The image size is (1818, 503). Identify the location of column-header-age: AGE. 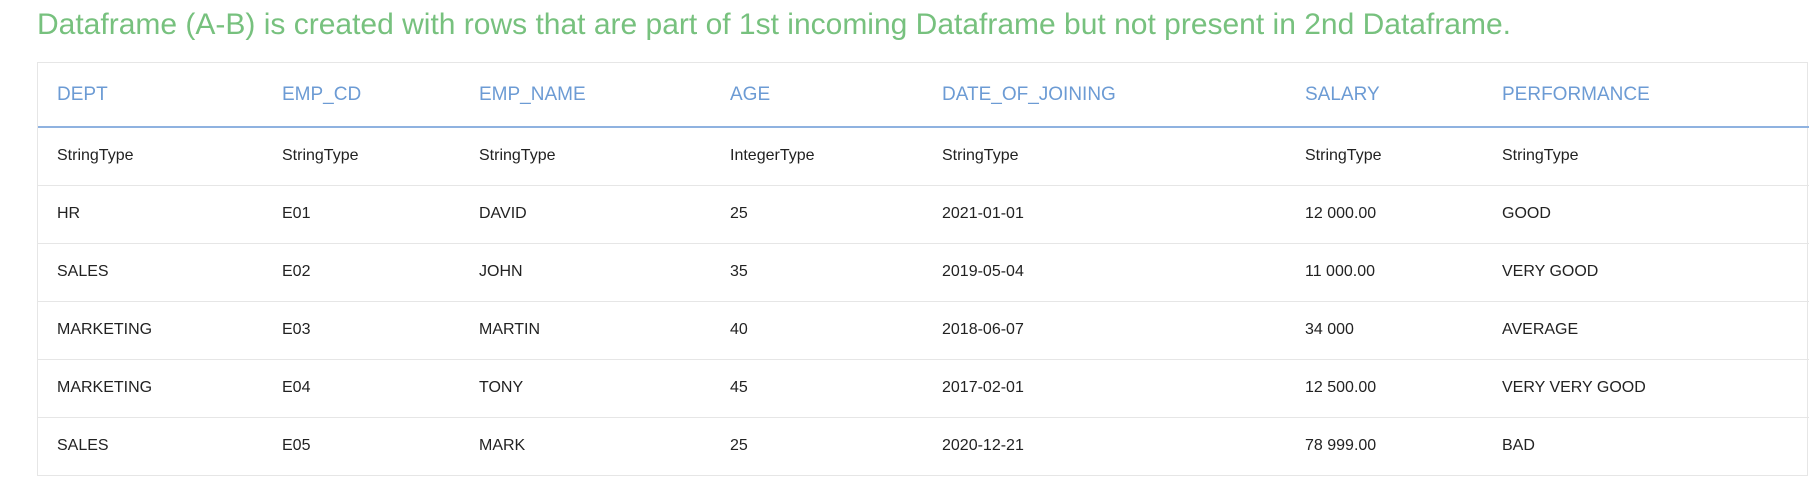
(750, 94).